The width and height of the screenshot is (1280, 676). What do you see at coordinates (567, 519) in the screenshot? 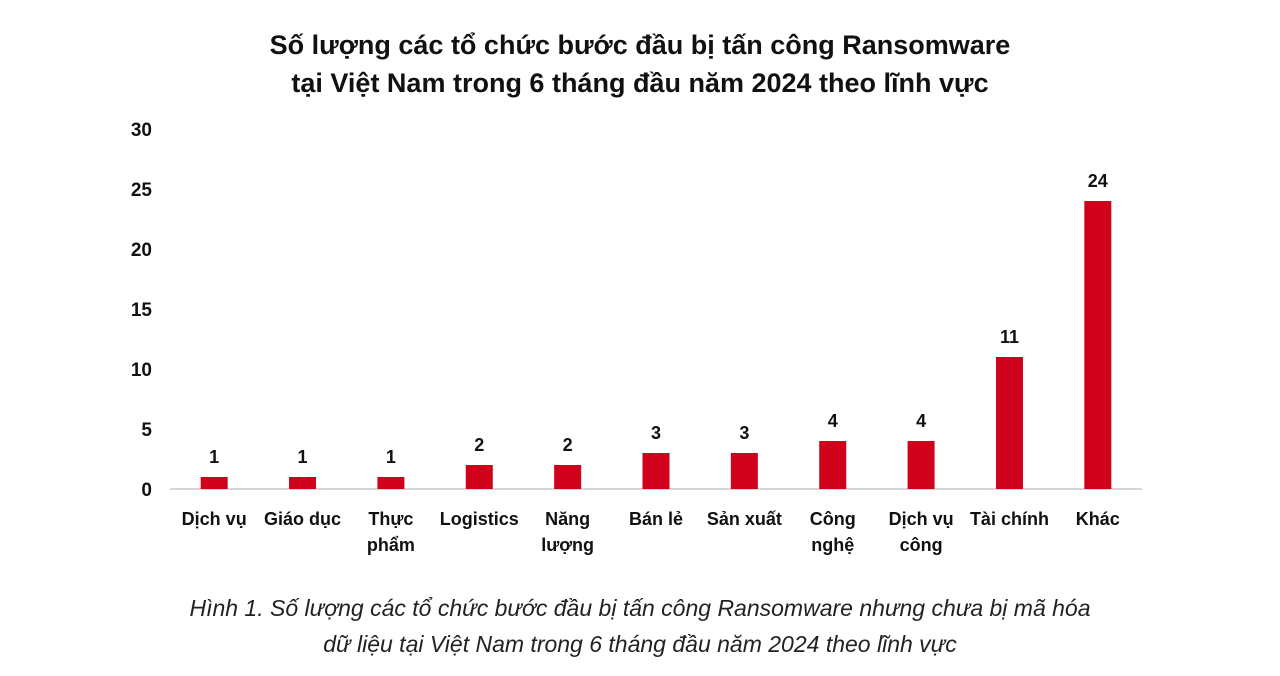
I see `category-label-4-line-0: Năng` at bounding box center [567, 519].